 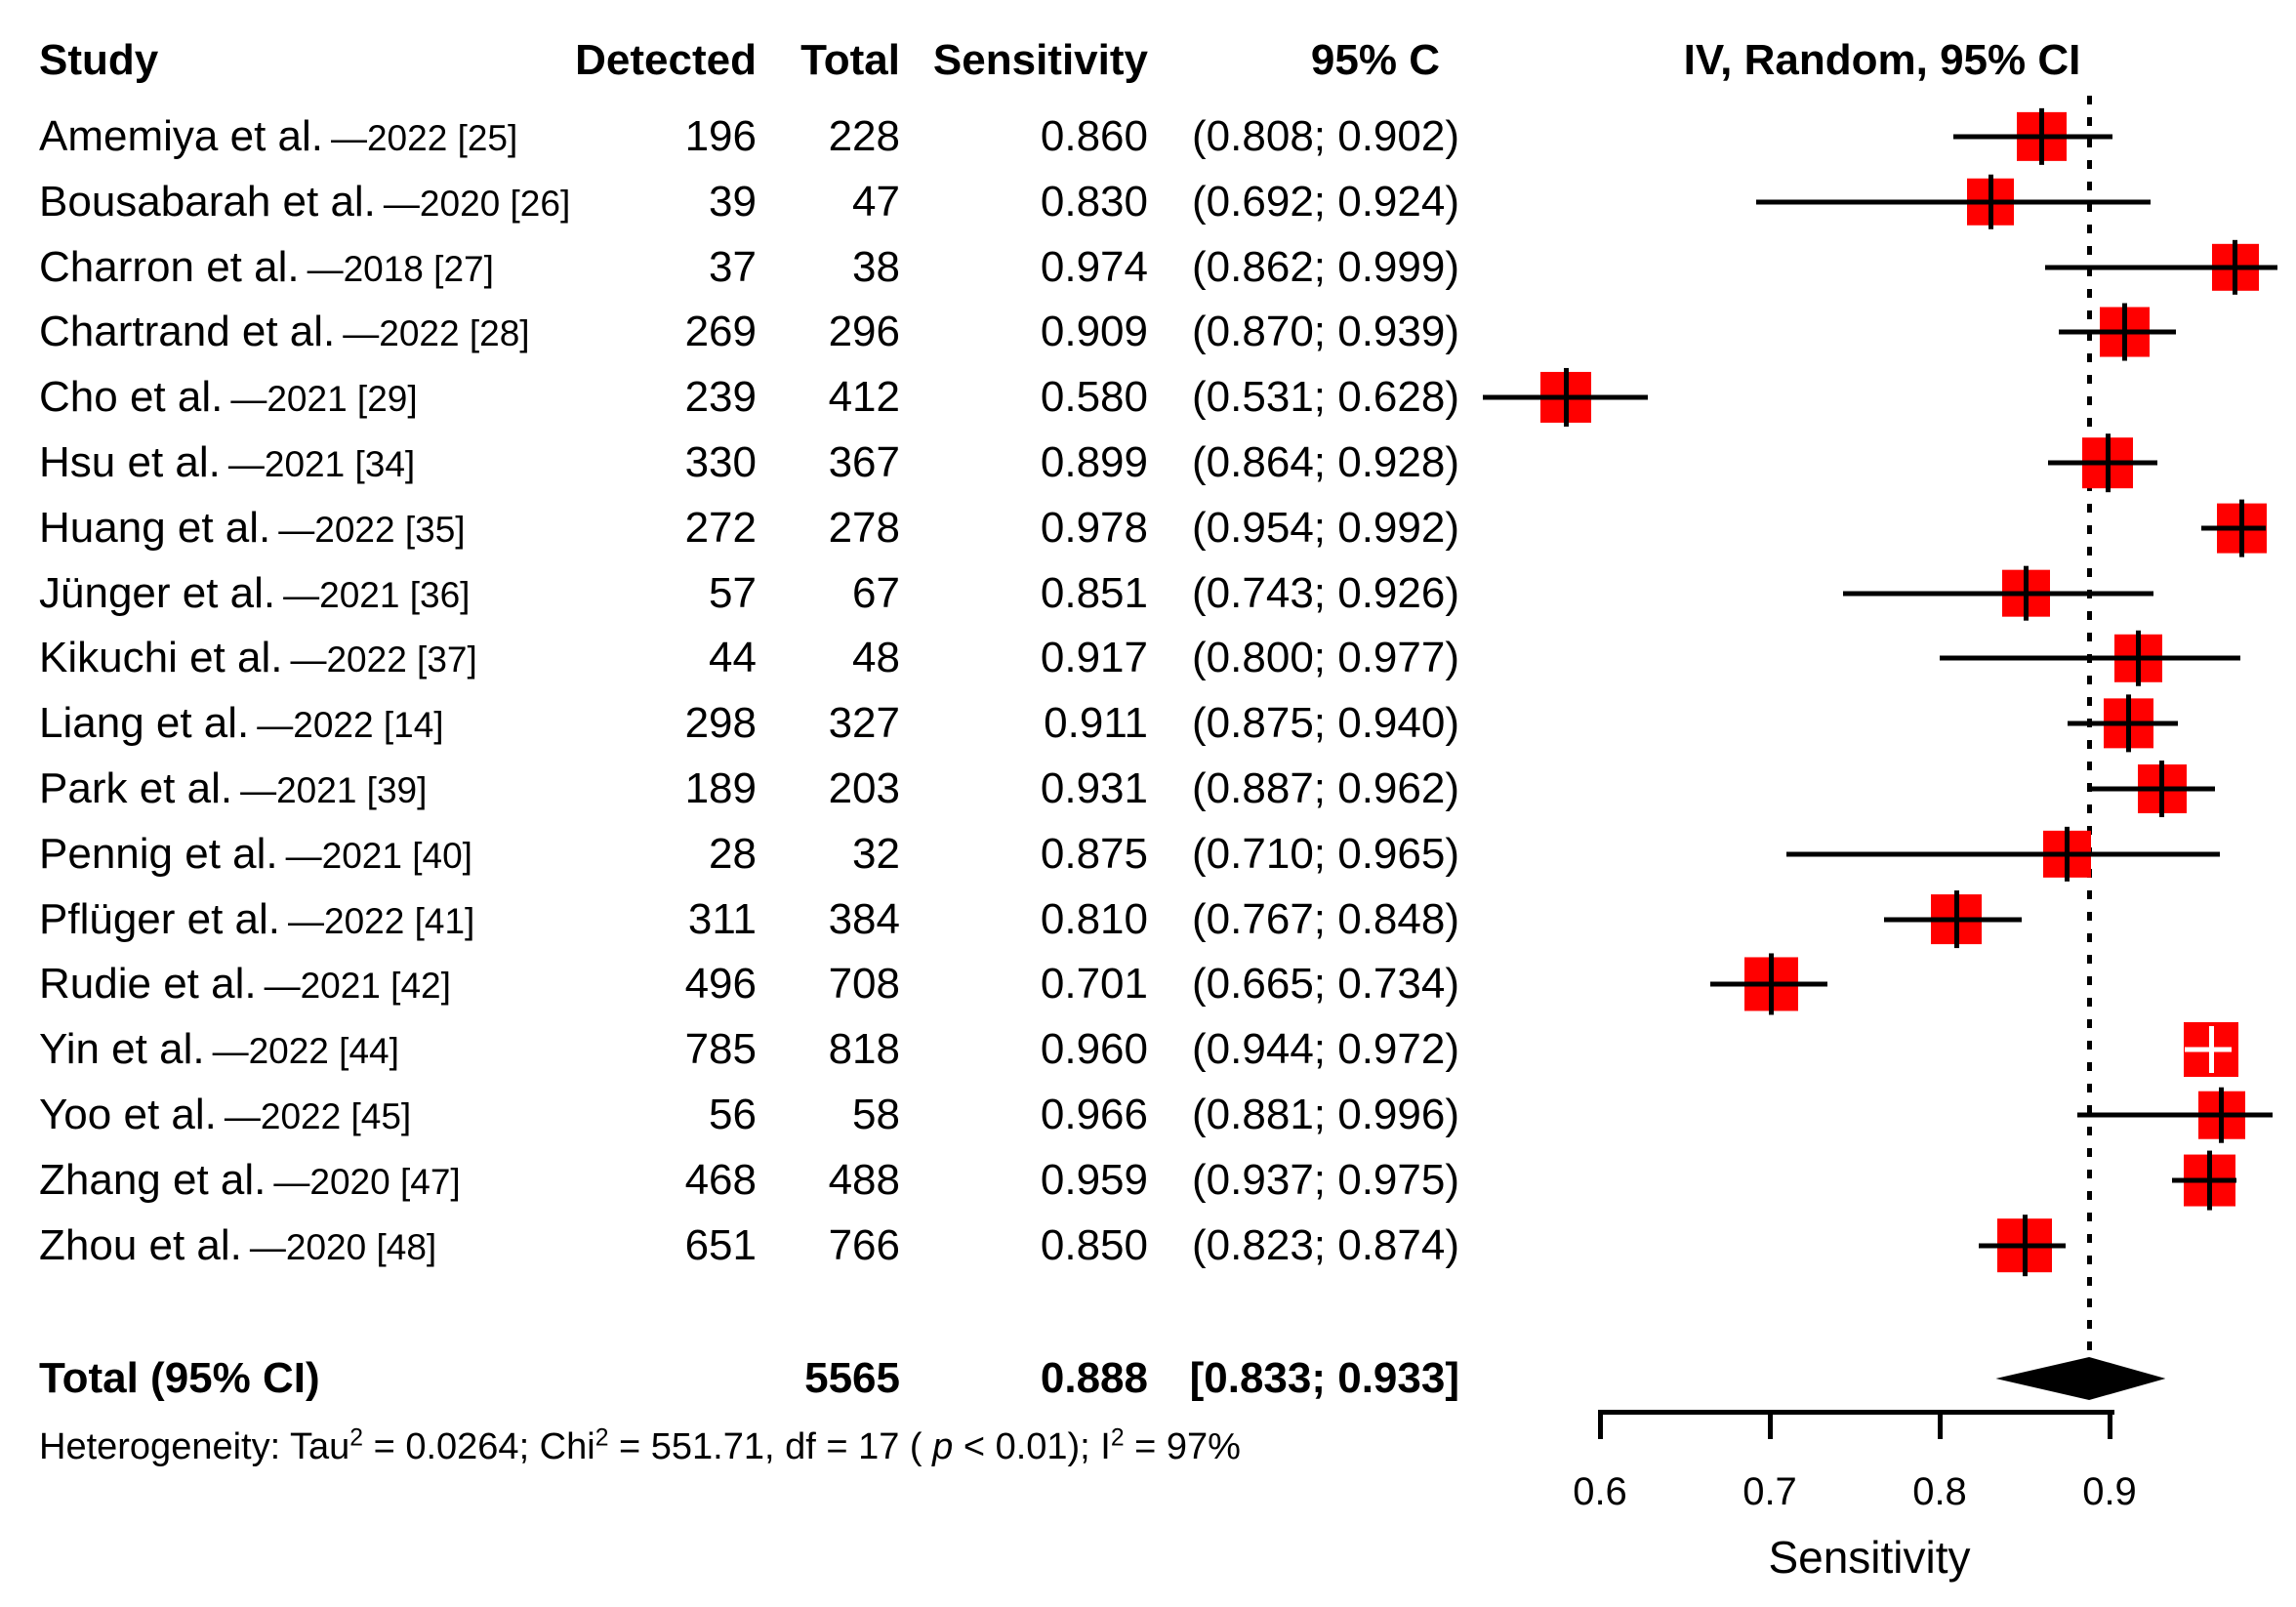 I want to click on sensitivity-value: 0.931, so click(x=1094, y=788).